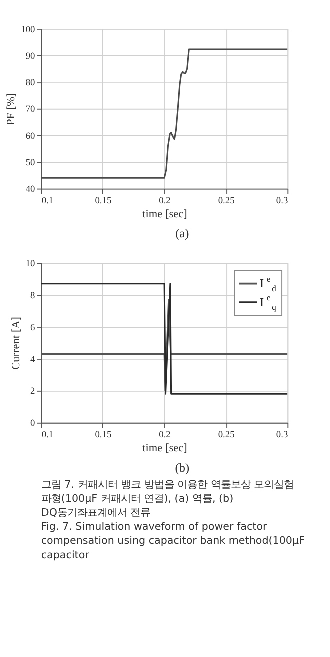  Describe the element at coordinates (33, 328) in the screenshot. I see `y-tick-label: 6` at that location.